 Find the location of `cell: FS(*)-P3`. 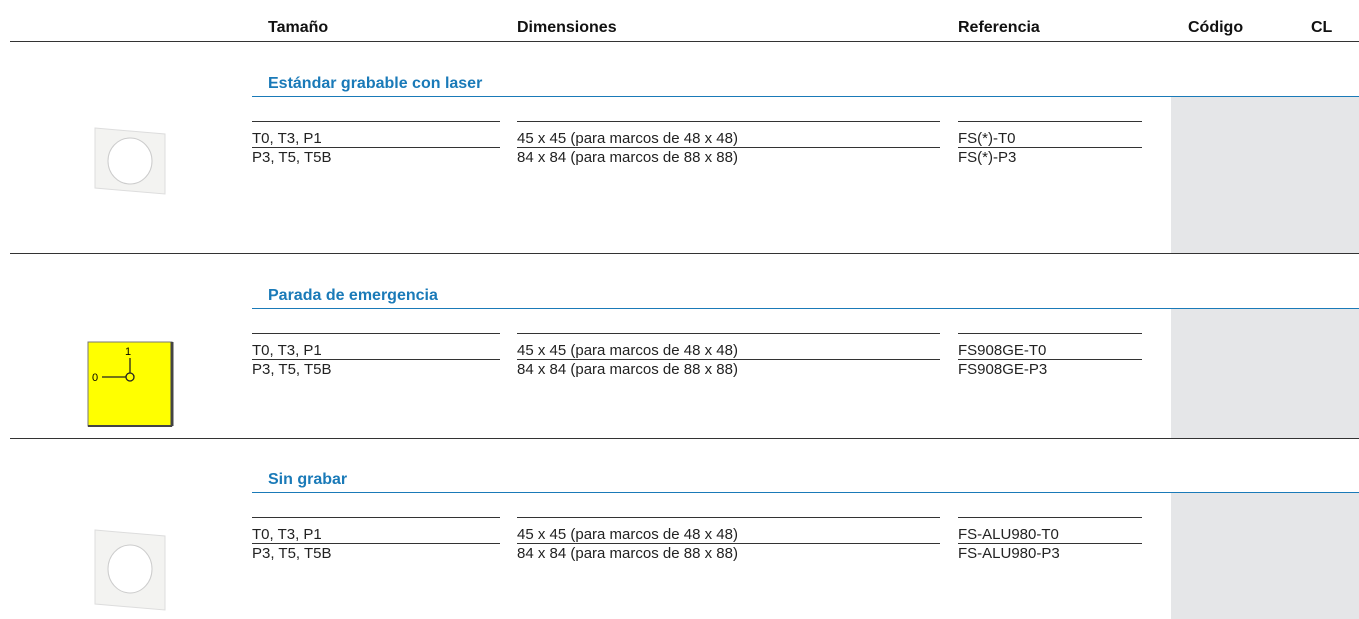

cell: FS(*)-P3 is located at coordinates (987, 157).